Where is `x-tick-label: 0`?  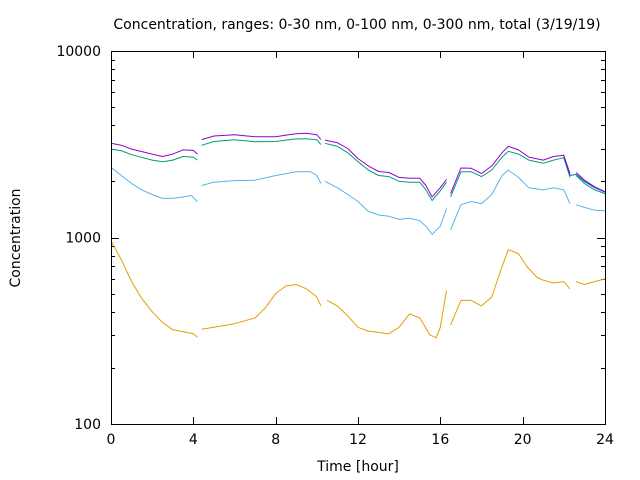
x-tick-label: 0 is located at coordinates (111, 440).